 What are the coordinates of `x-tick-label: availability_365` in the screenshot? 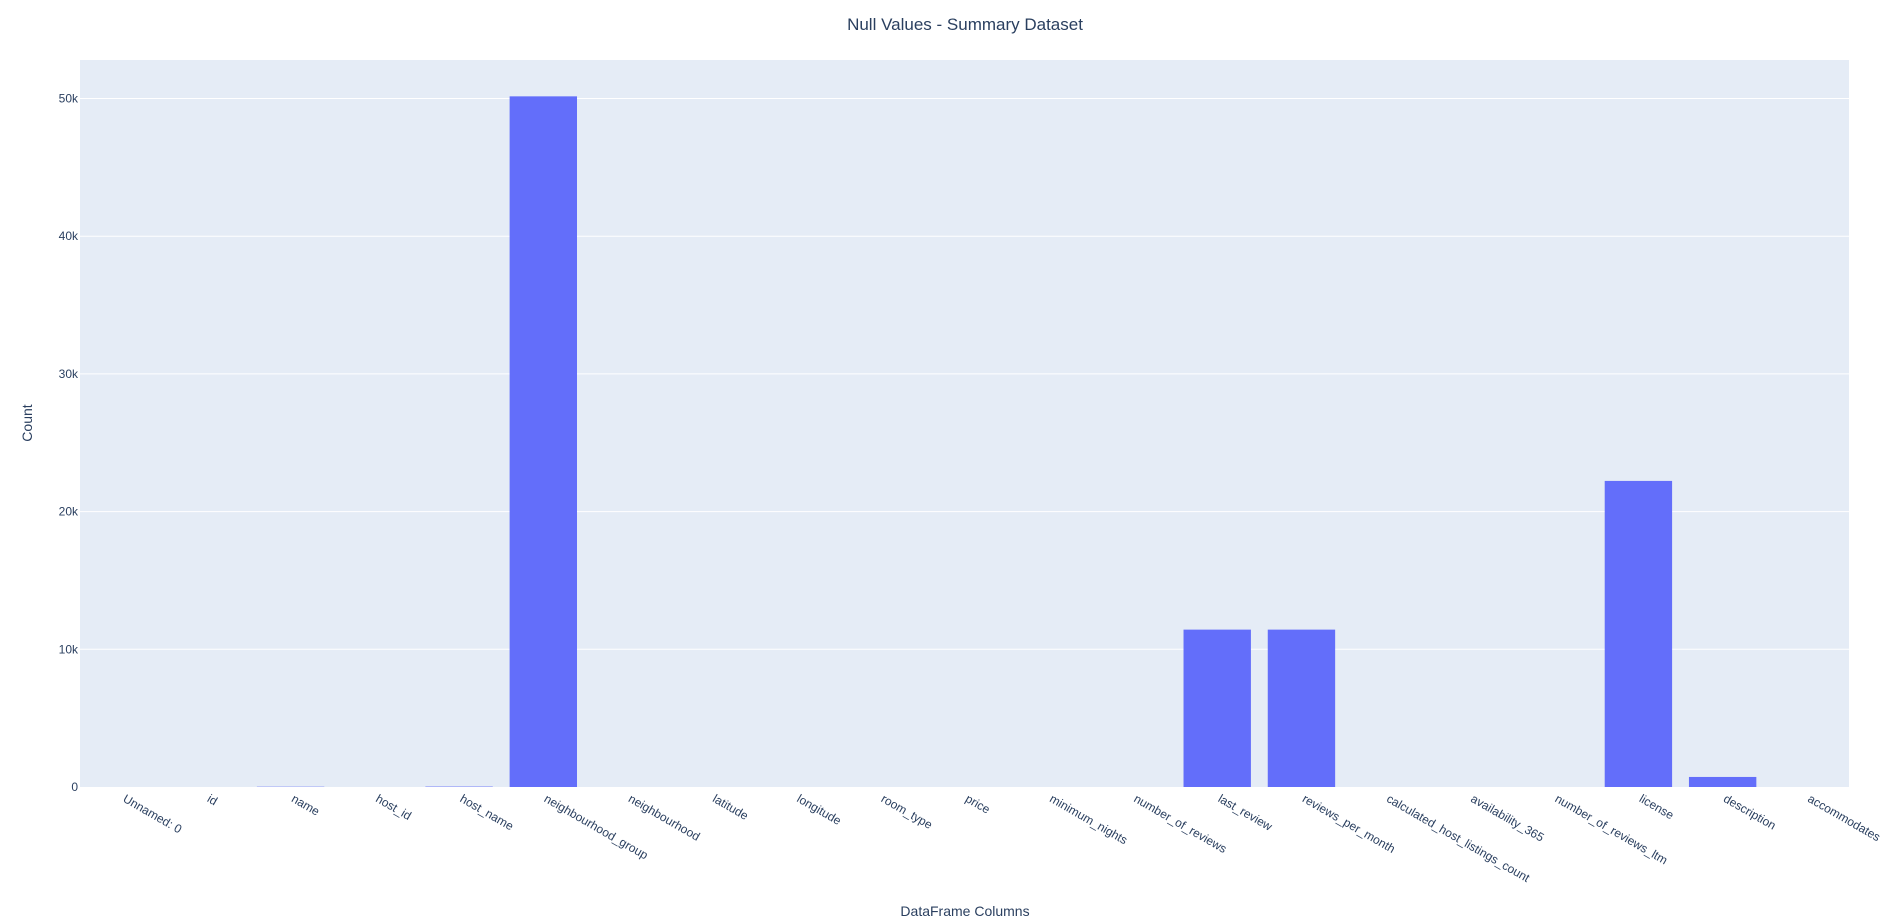 It's located at (1507, 817).